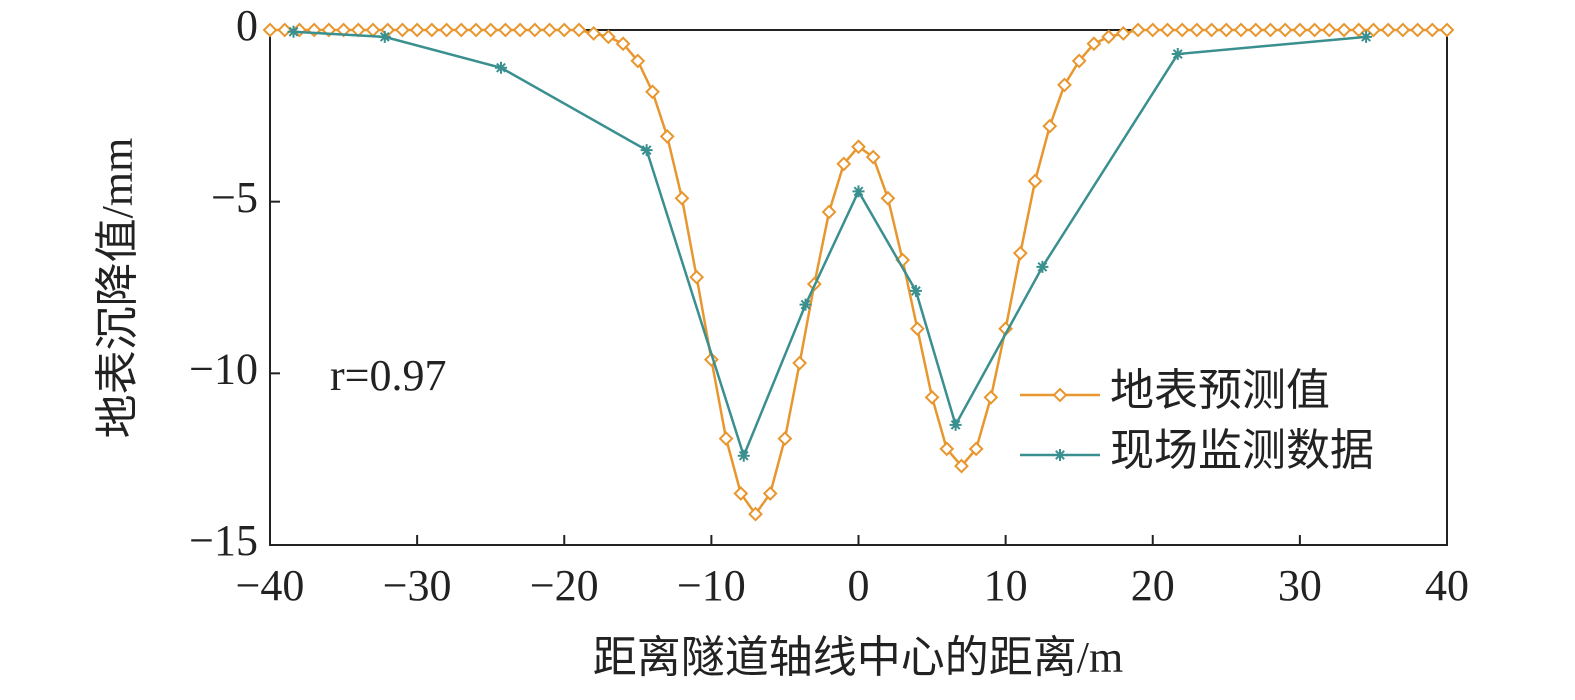 Image resolution: width=1575 pixels, height=700 pixels. I want to click on legend-label: 现场监测数据, so click(1242, 450).